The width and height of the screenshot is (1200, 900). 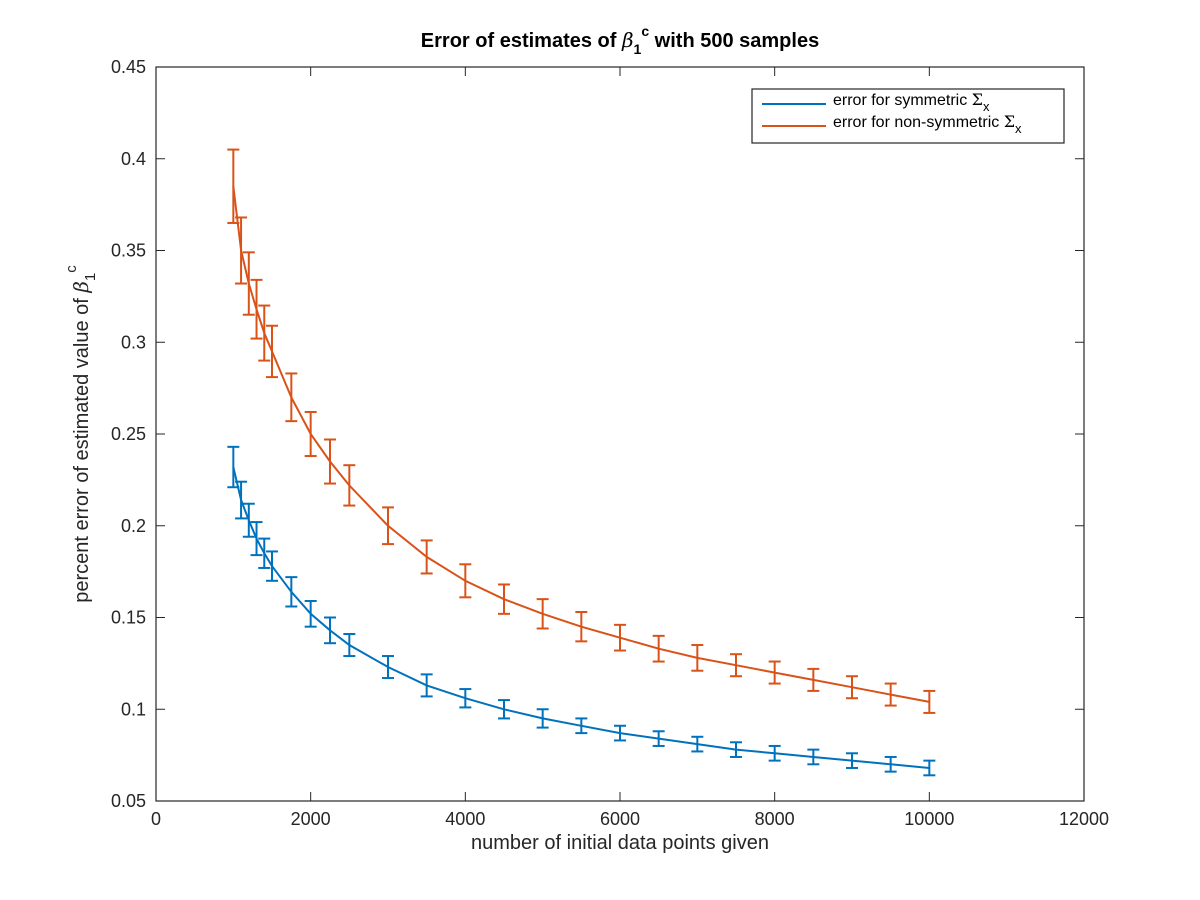 What do you see at coordinates (645, 31) in the screenshot?
I see `title-superscript: c` at bounding box center [645, 31].